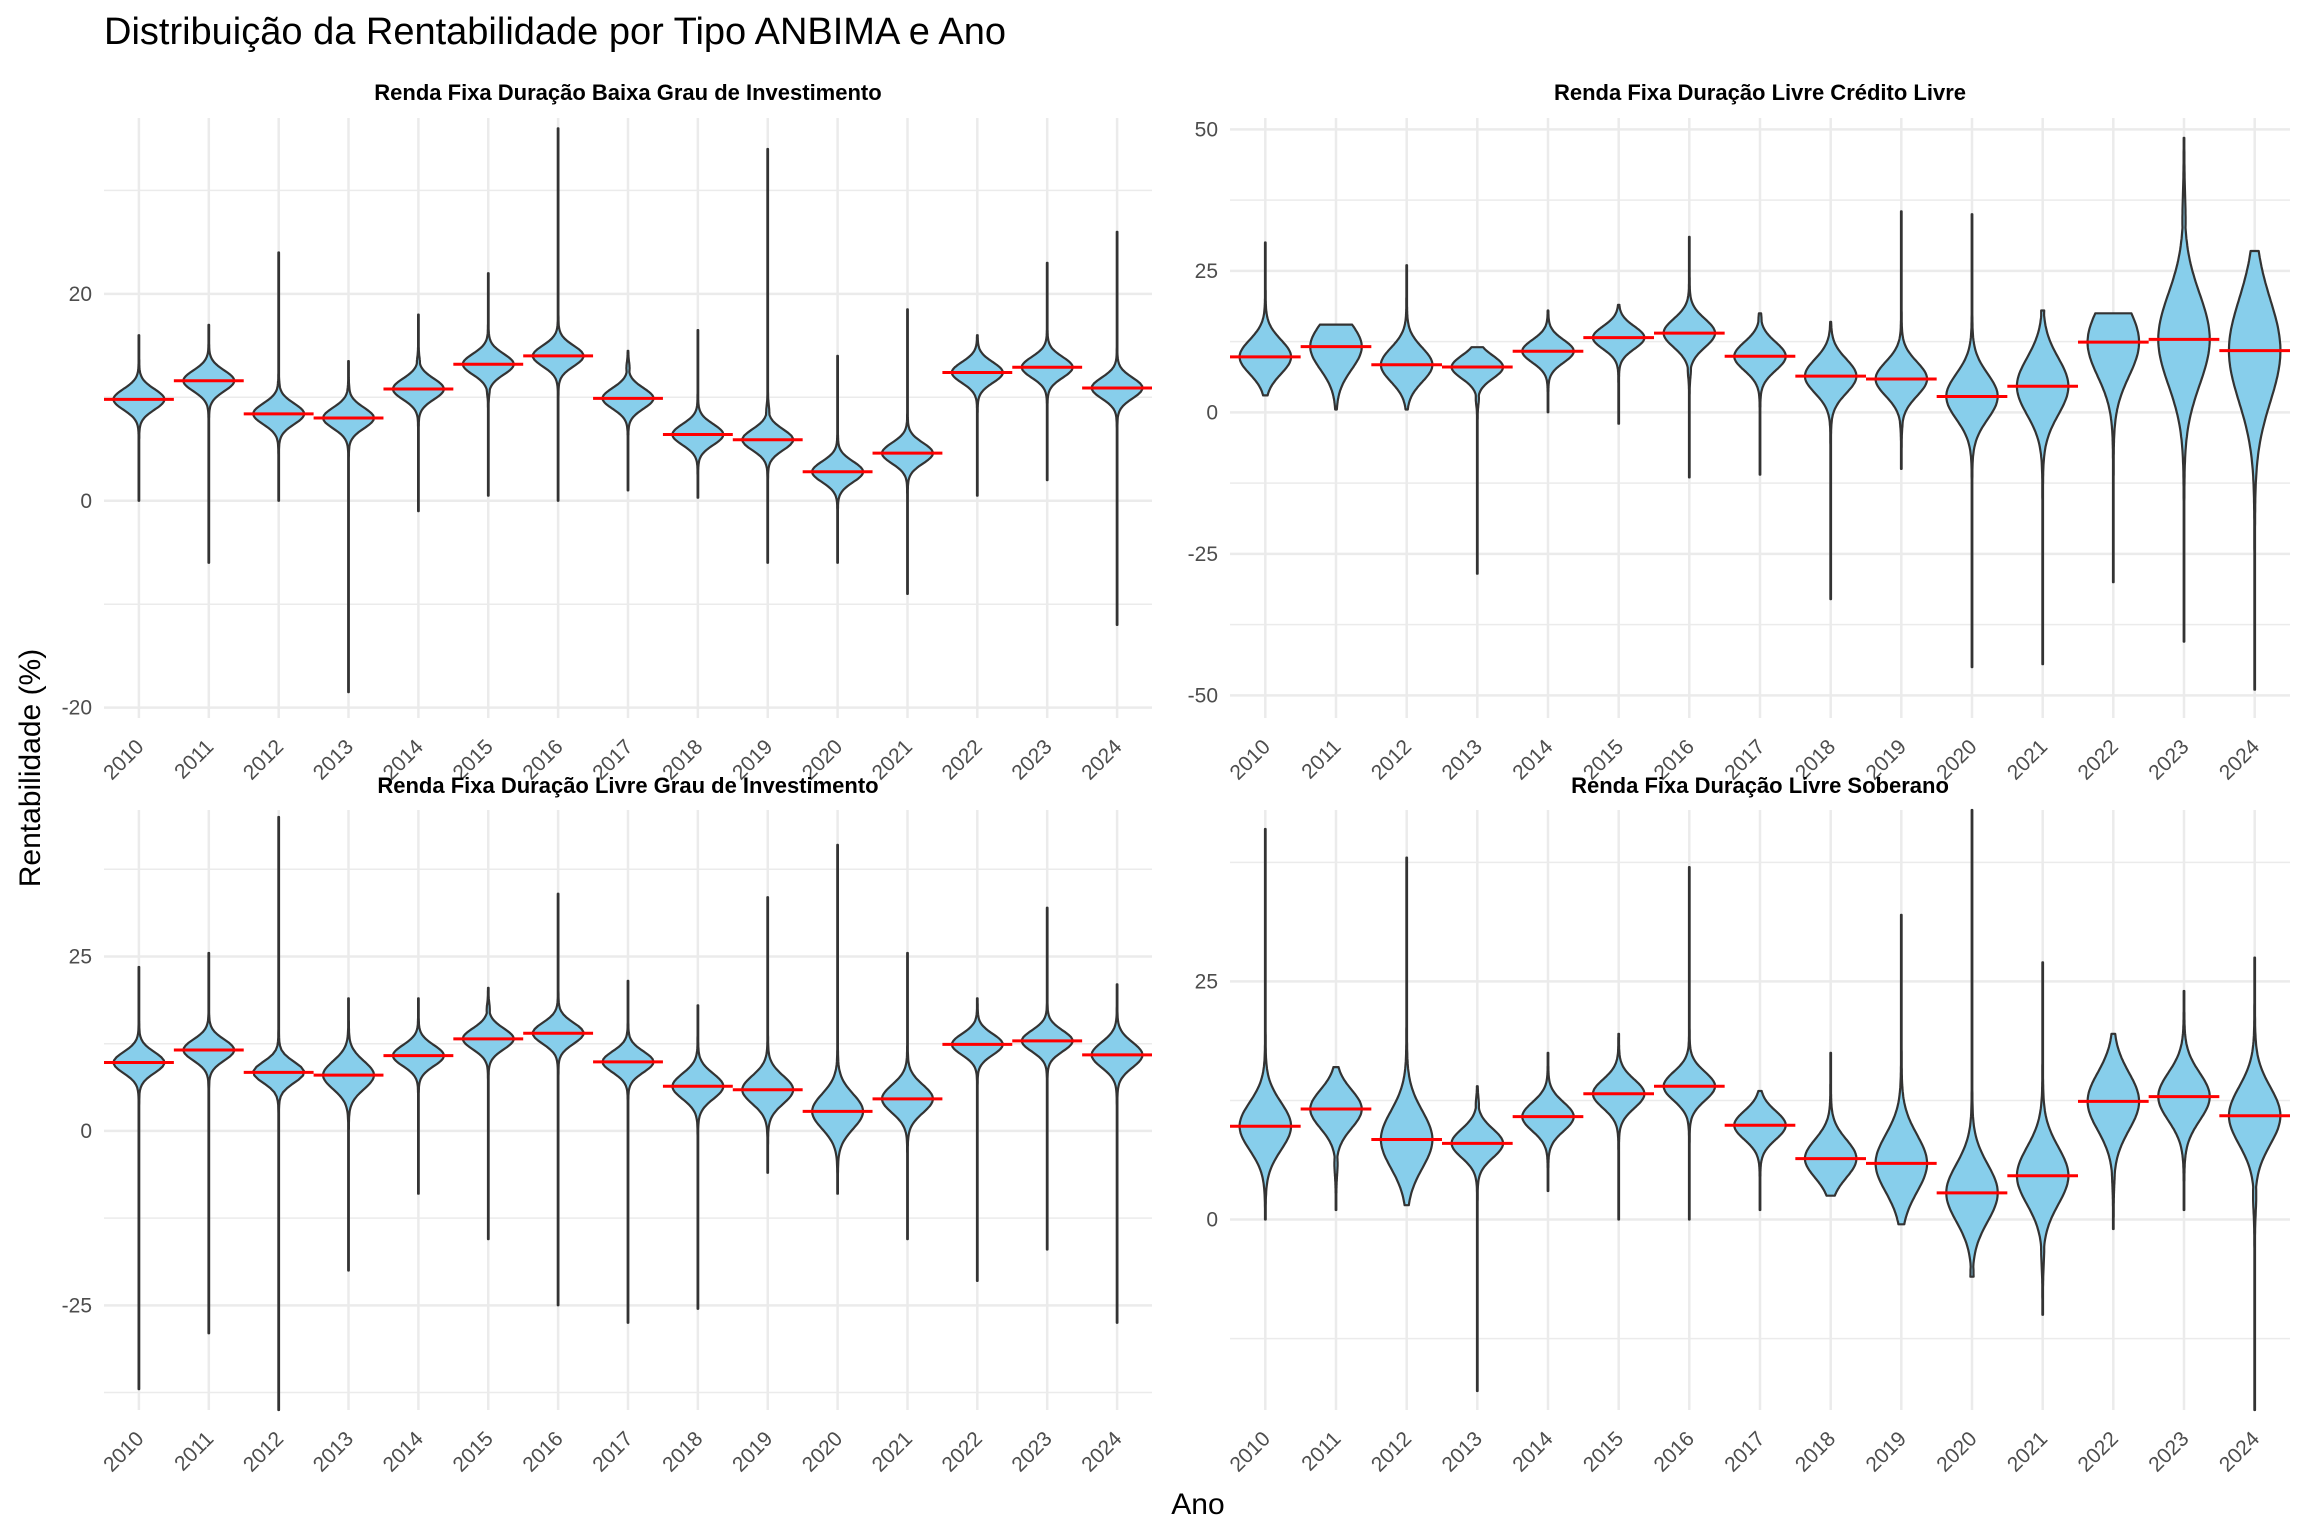 The width and height of the screenshot is (2304, 1536). I want to click on panel-title: Renda Fixa Duração Livre Soberano, so click(1760, 785).